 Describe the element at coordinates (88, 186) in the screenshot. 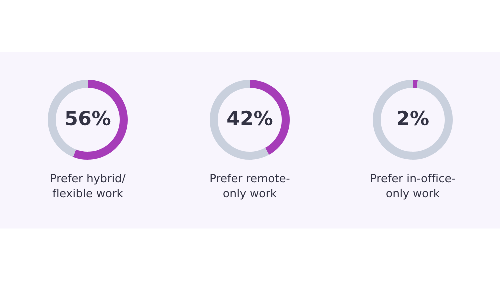

I see `text: Prefer hybrid/ flexible work` at that location.